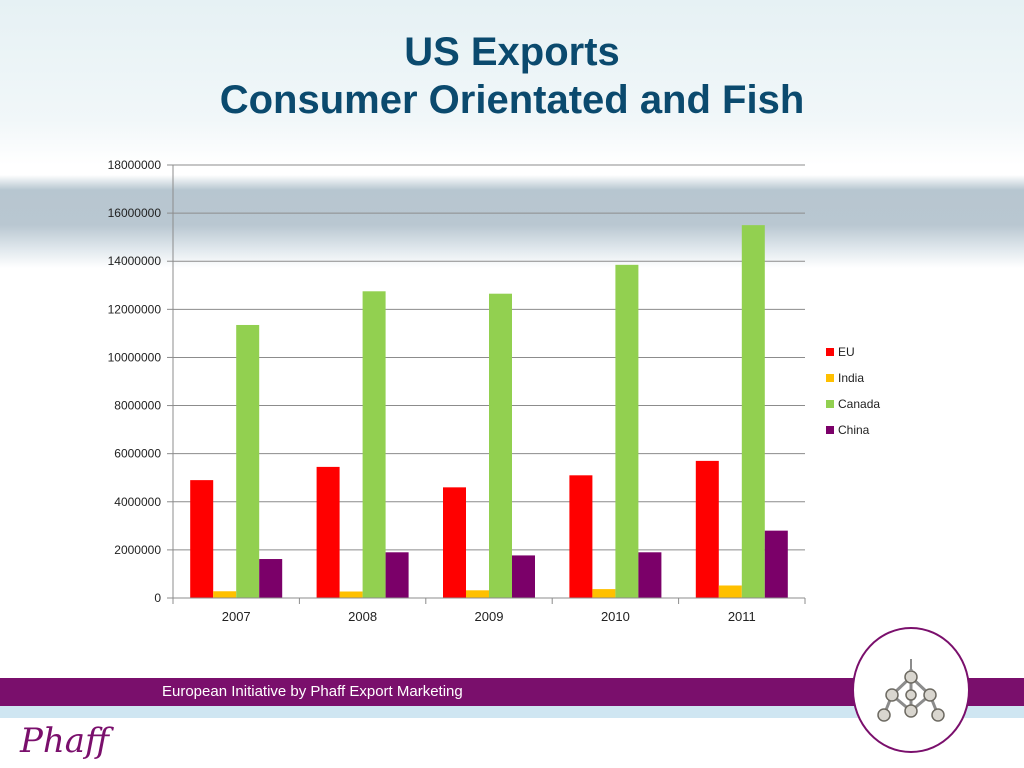  I want to click on phaff-logo: Phaff, so click(66, 741).